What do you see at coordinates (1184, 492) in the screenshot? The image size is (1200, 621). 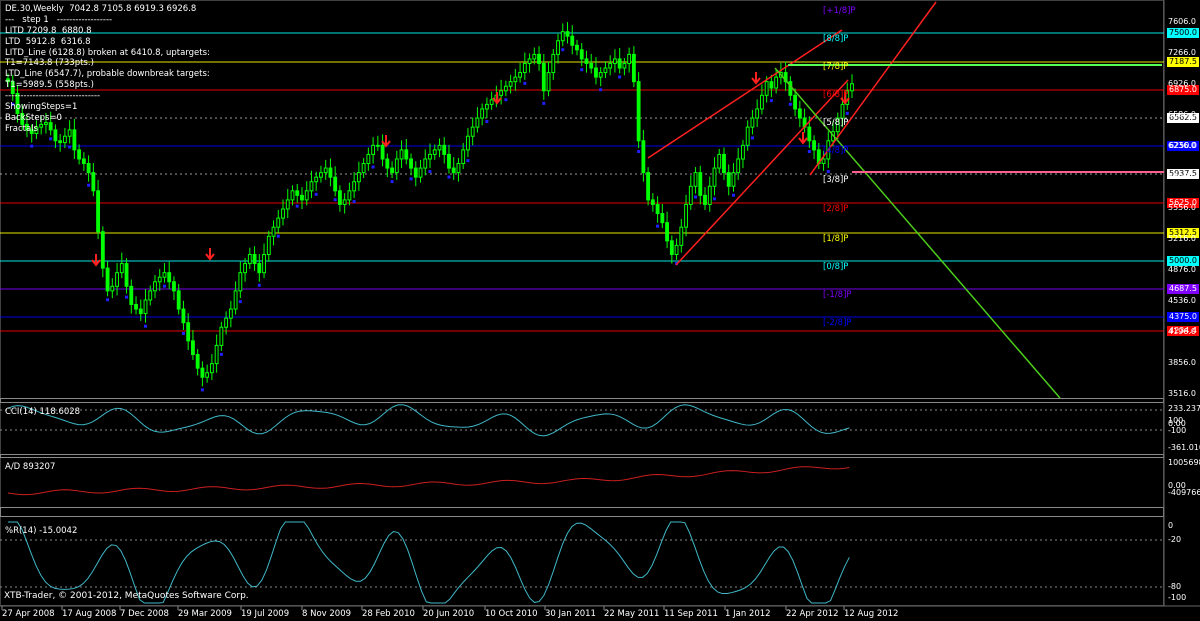 I see `indicator-scale-label: -409766` at bounding box center [1184, 492].